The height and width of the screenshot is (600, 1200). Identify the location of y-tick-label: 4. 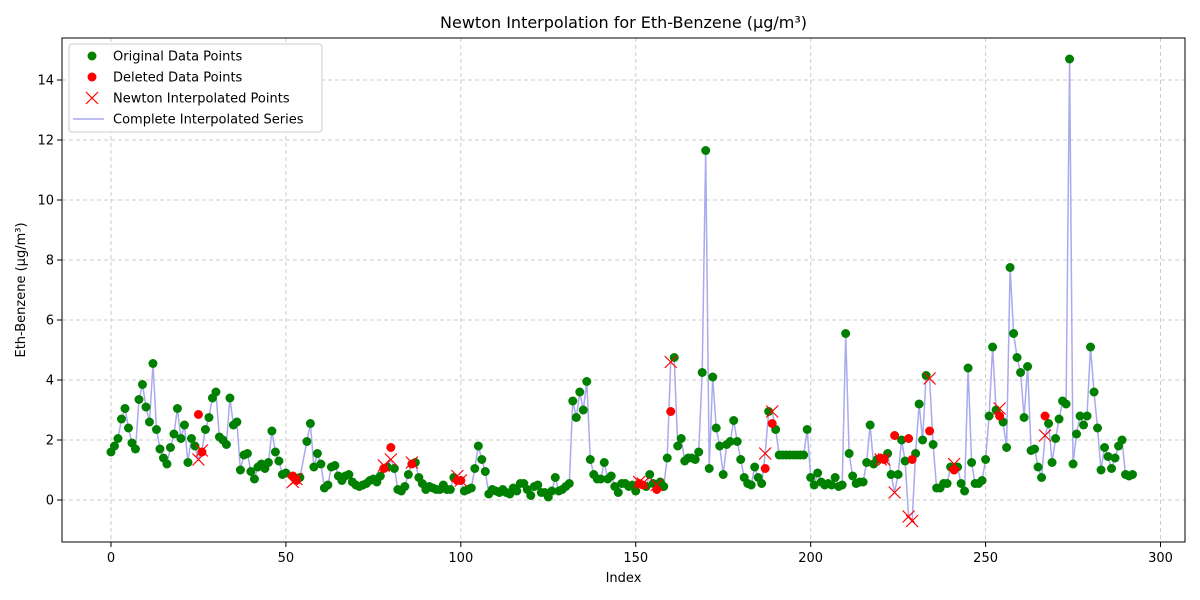
(50, 381).